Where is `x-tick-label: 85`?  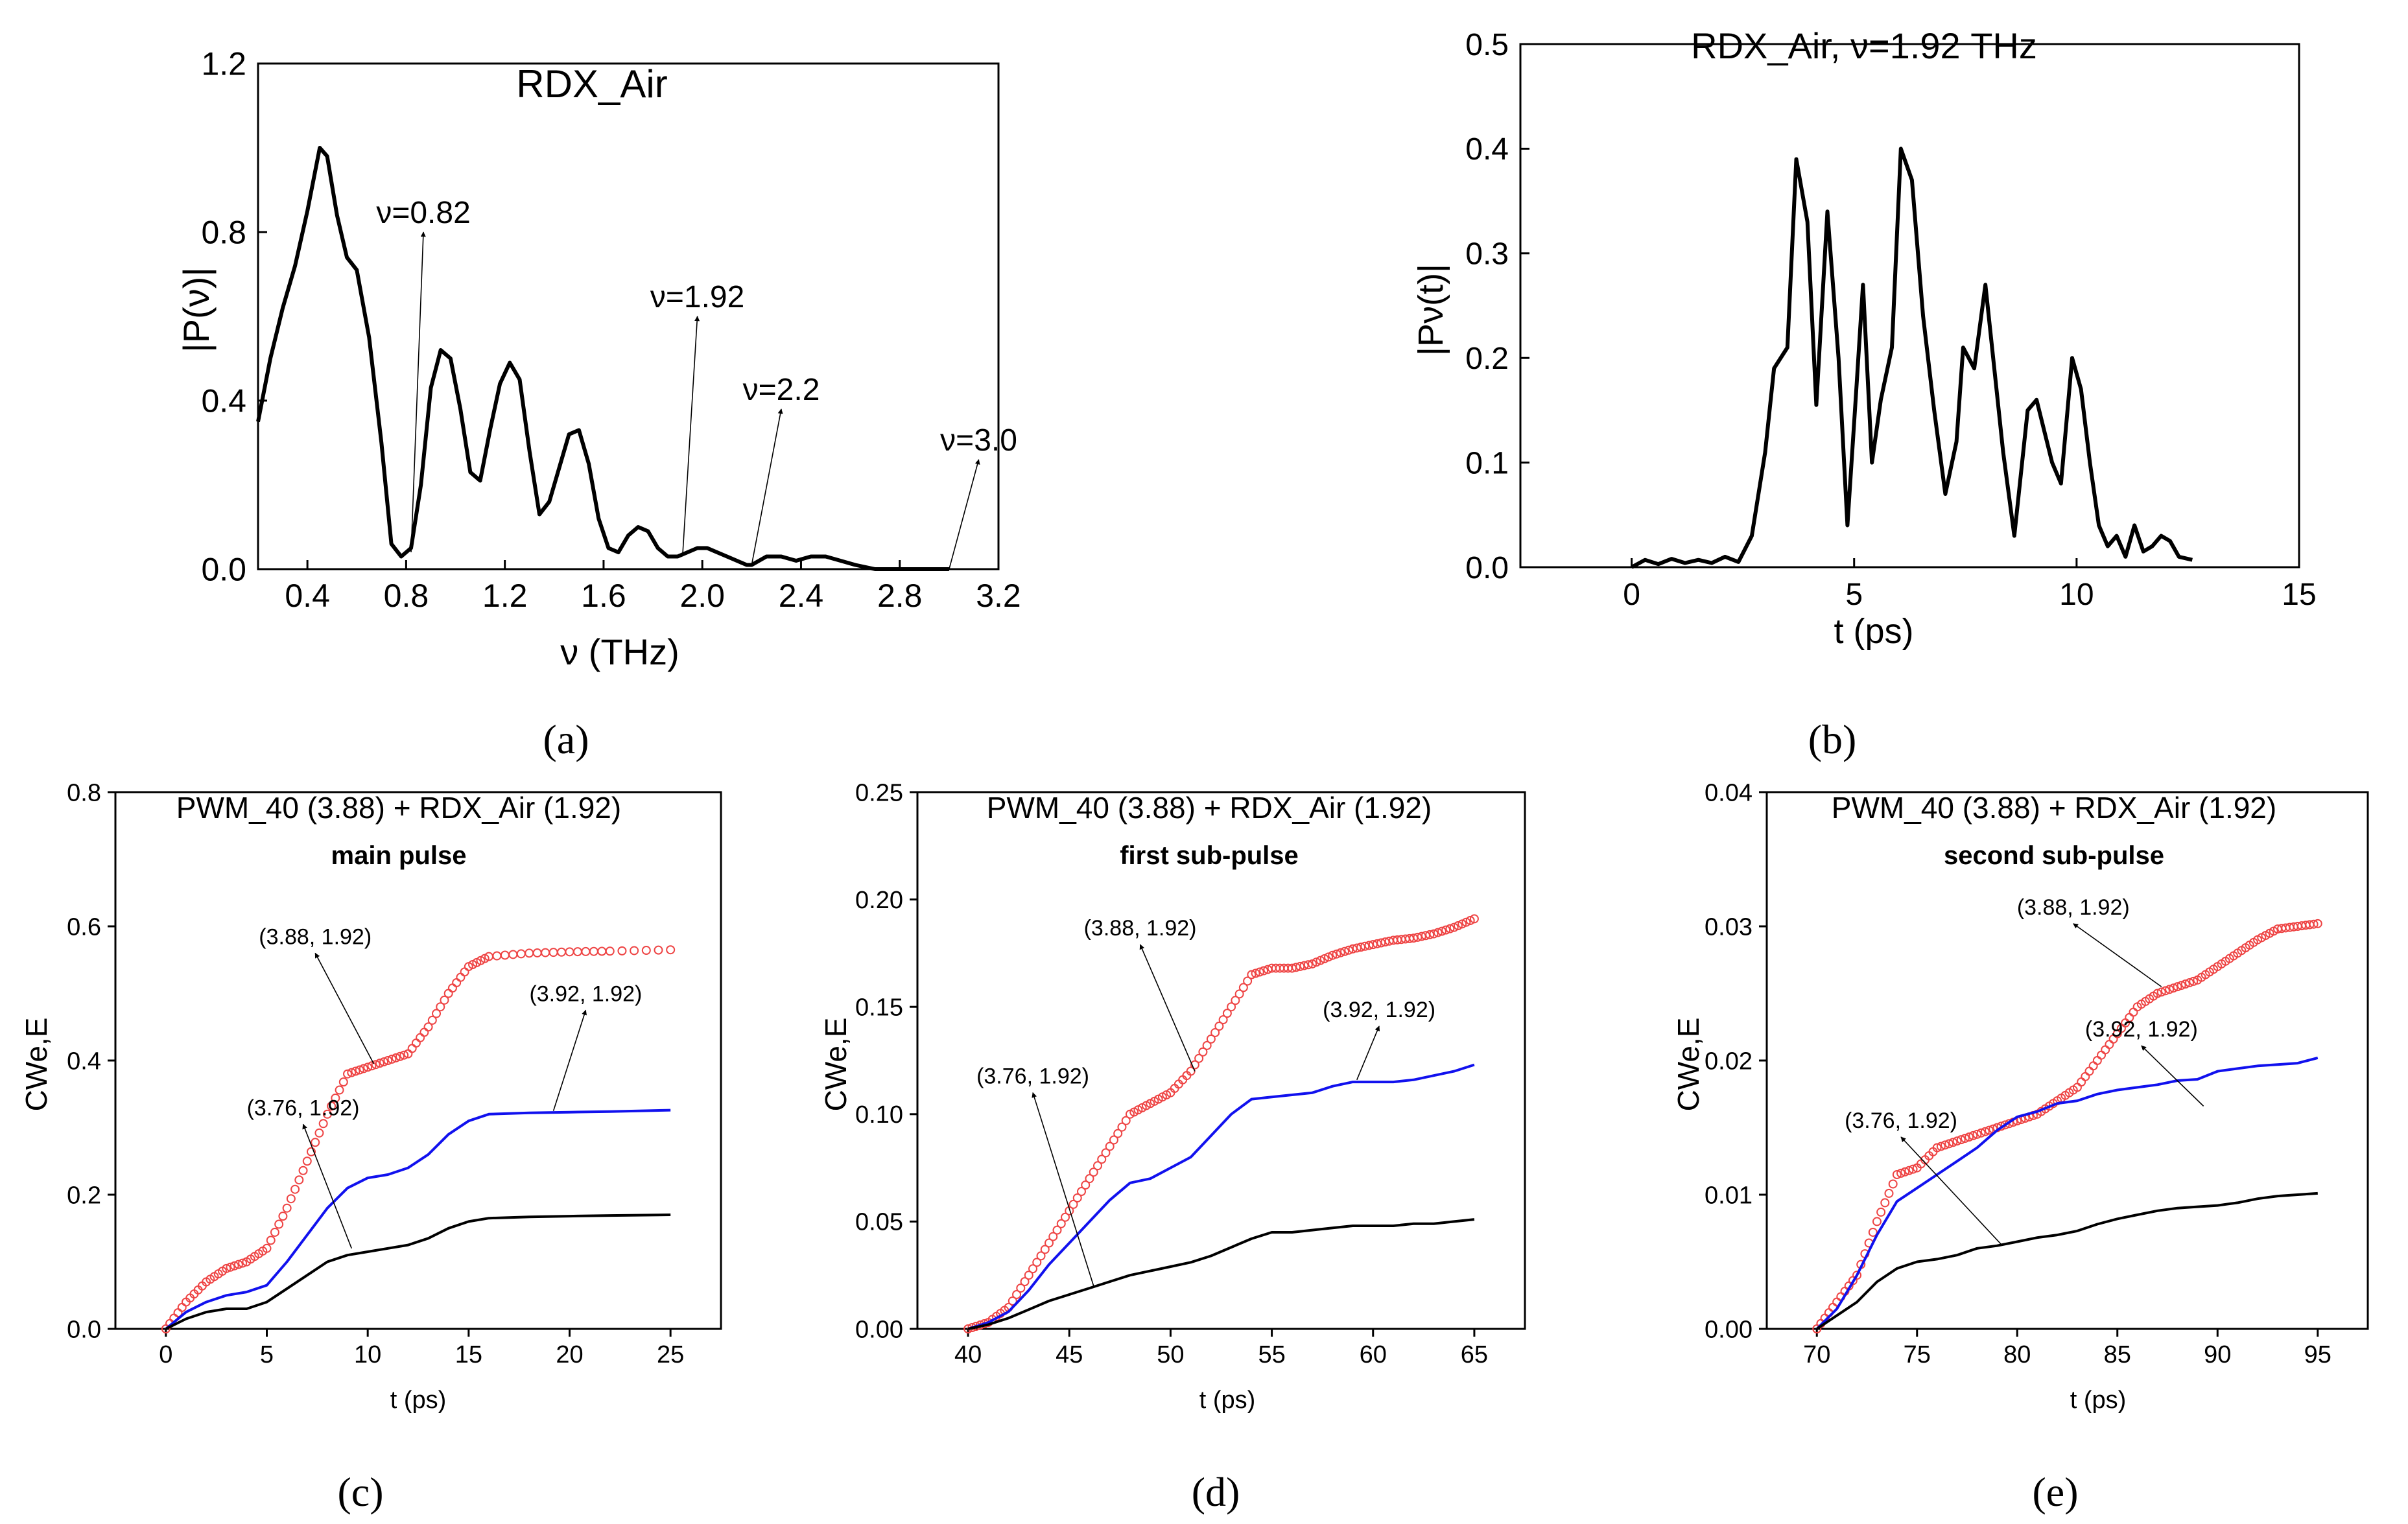 x-tick-label: 85 is located at coordinates (2117, 1354).